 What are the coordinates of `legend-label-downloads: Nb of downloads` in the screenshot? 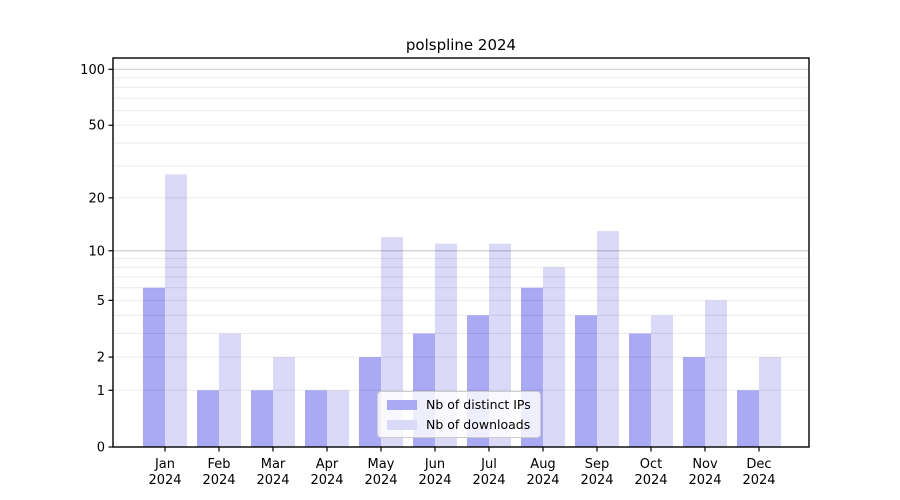 It's located at (478, 424).